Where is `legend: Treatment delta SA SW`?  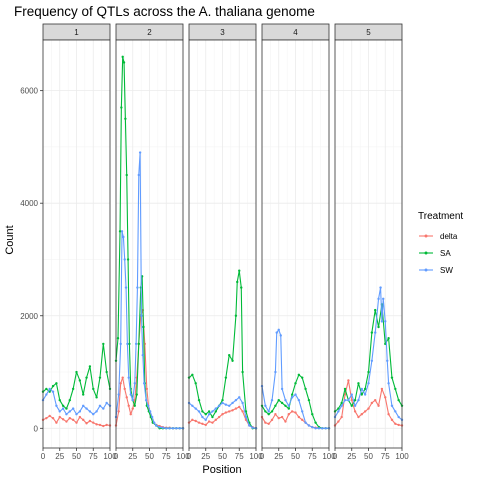
legend: Treatment delta SA SW is located at coordinates (440, 243).